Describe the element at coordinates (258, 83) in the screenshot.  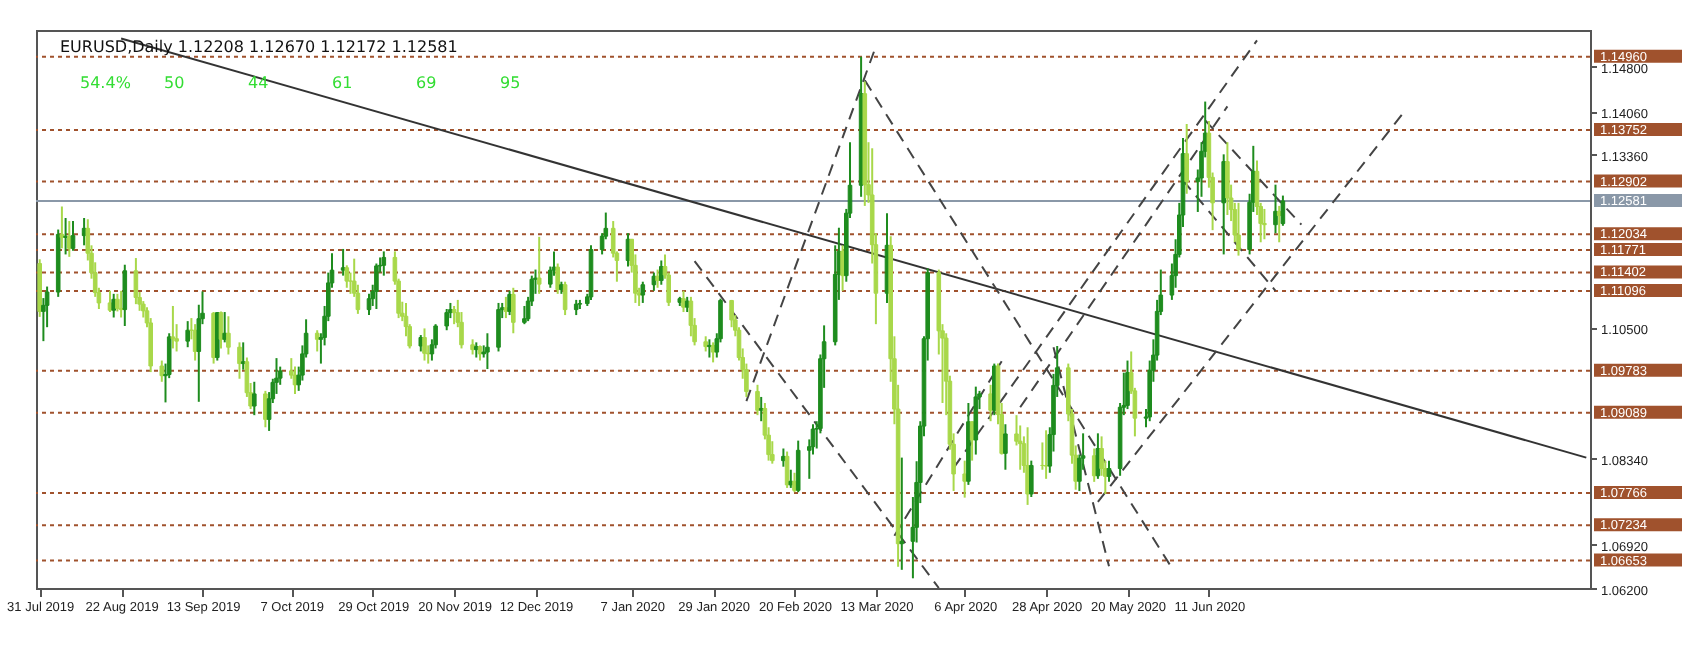
I see `annotation: 44` at that location.